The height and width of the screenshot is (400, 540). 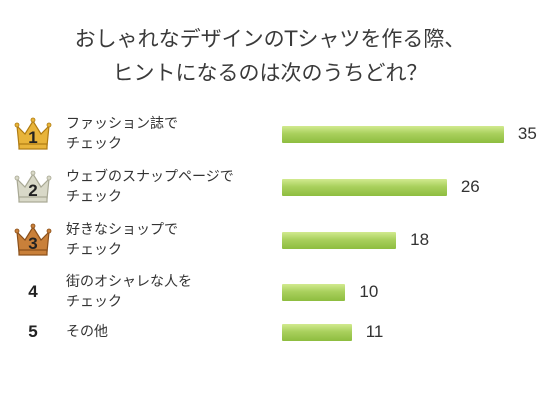 I want to click on chart-title-line-2: ヒントになるのは次のうちどれ？, so click(x=270, y=73).